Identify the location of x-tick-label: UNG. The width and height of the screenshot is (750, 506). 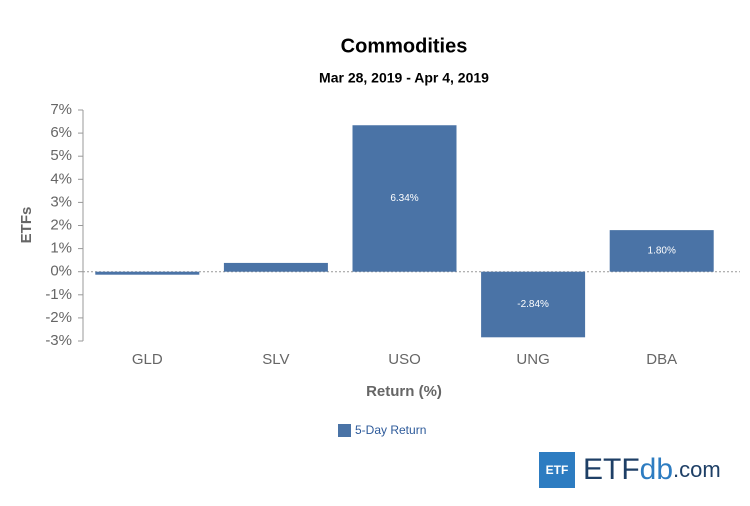
(532, 359).